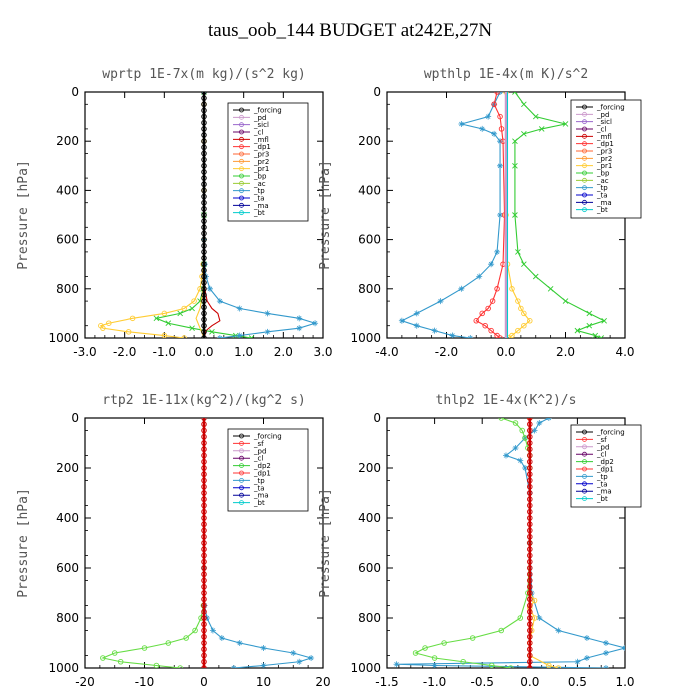 This screenshot has height=700, width=700. Describe the element at coordinates (369, 141) in the screenshot. I see `y-tick-label: 200` at that location.